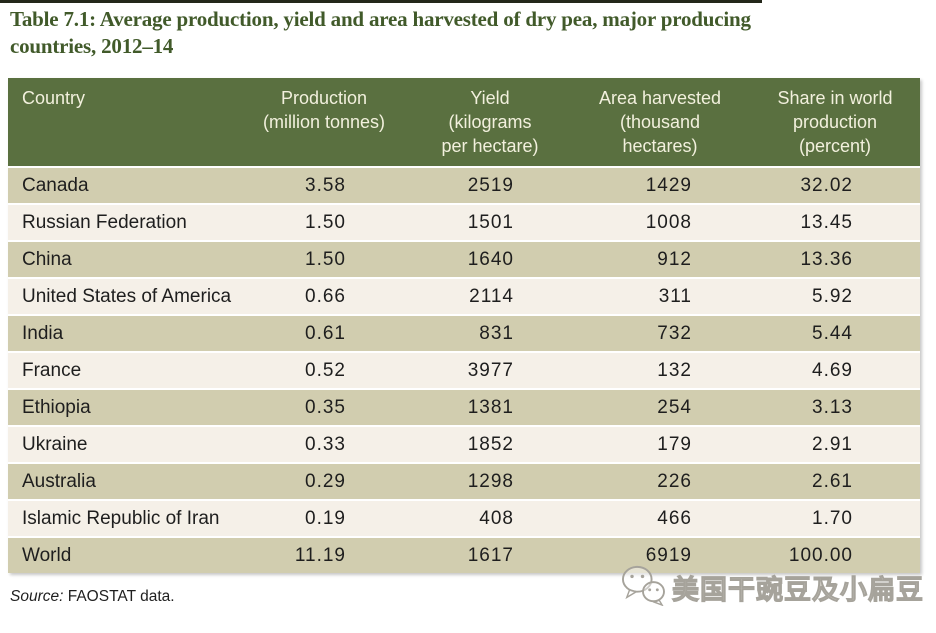 This screenshot has width=936, height=633. Describe the element at coordinates (660, 518) in the screenshot. I see `area-cell: 466` at that location.